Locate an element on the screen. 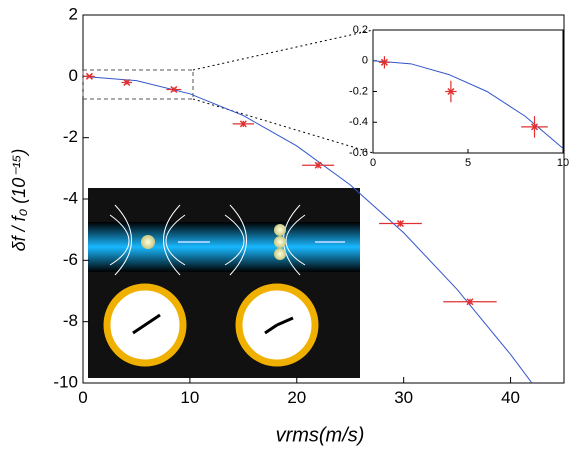  y-tick-label: -0.4 is located at coordinates (358, 122).